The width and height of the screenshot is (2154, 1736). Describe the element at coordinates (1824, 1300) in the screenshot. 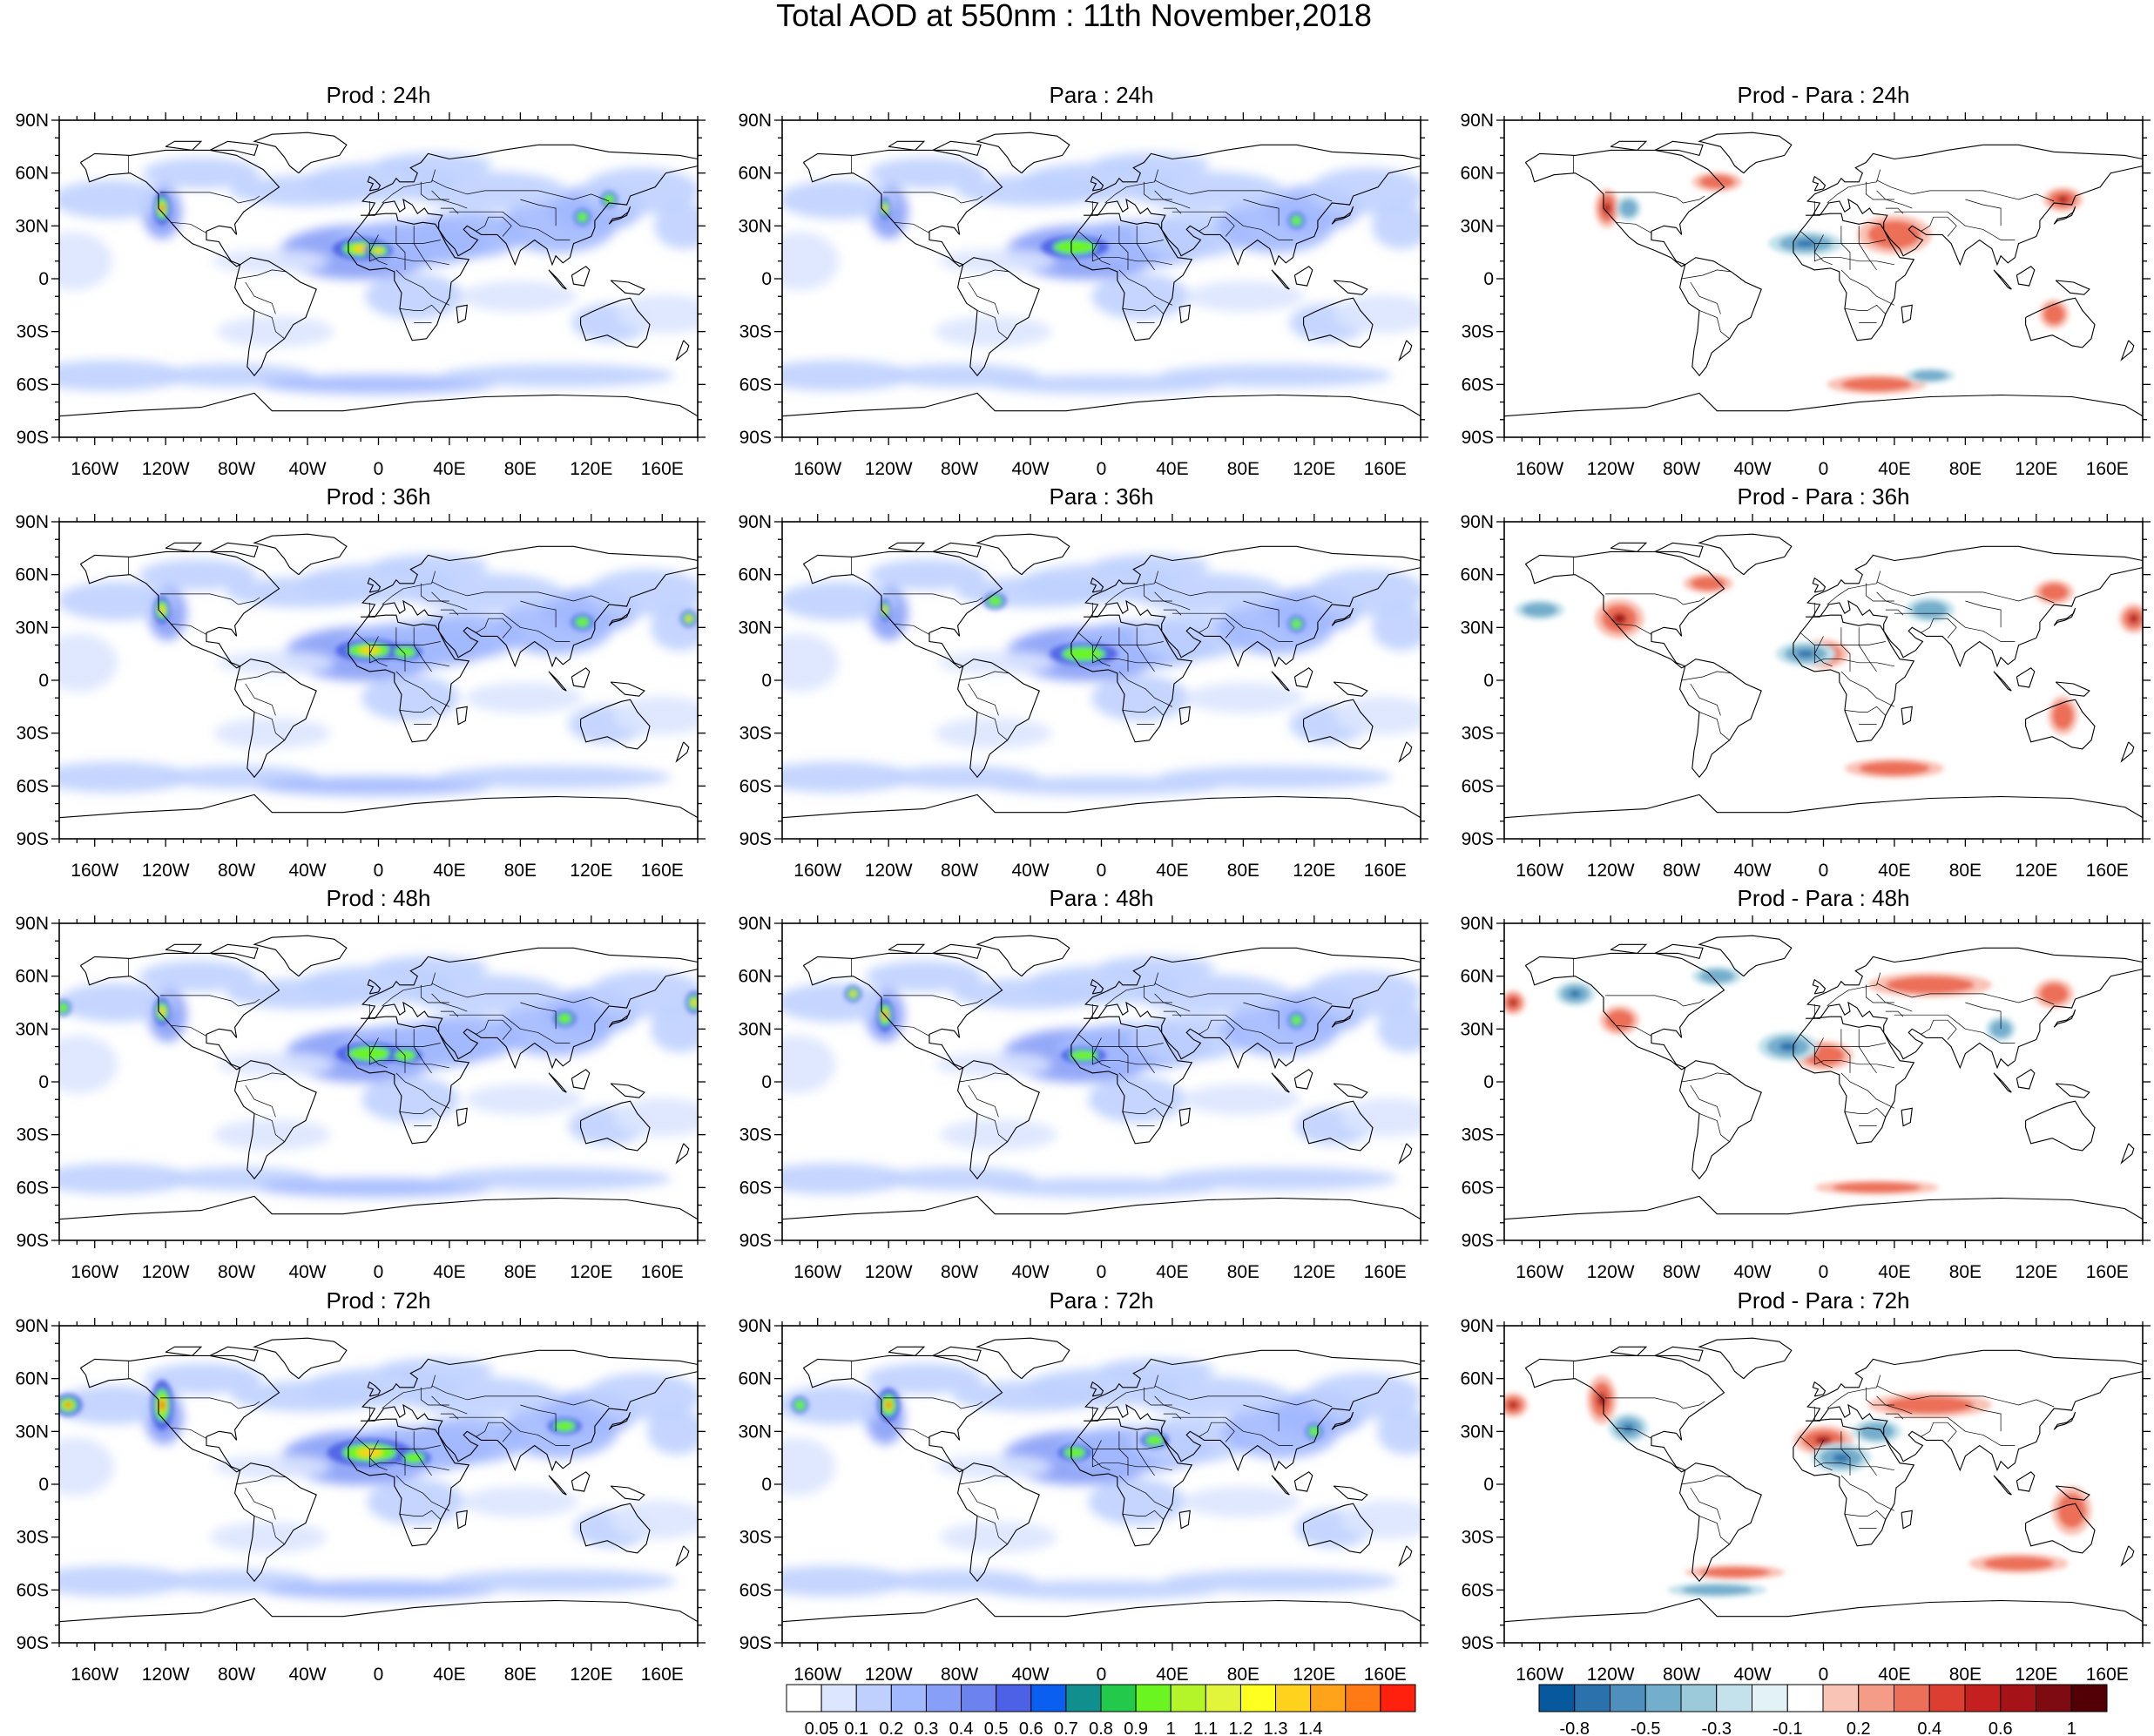

I see `panel-title: Prod - Para : 72h` at that location.